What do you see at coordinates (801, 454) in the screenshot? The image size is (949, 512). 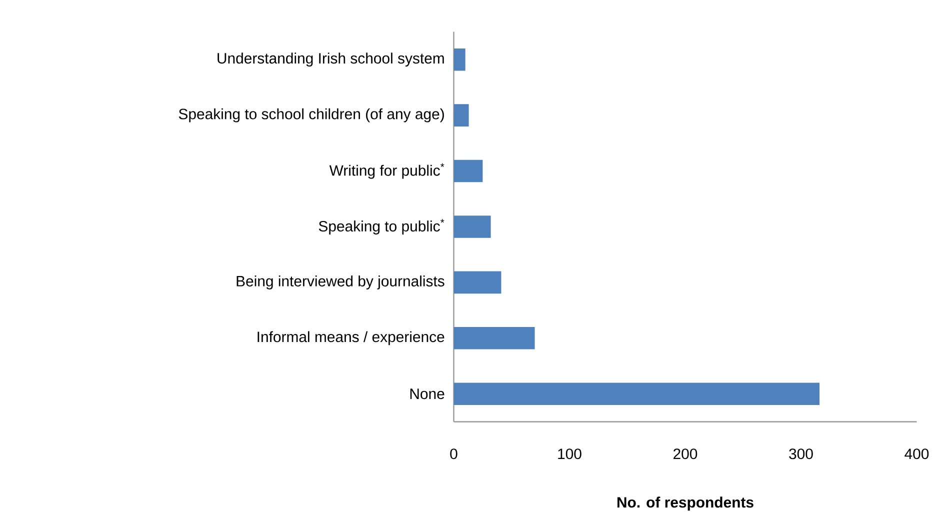 I see `x-tick-label: 300` at bounding box center [801, 454].